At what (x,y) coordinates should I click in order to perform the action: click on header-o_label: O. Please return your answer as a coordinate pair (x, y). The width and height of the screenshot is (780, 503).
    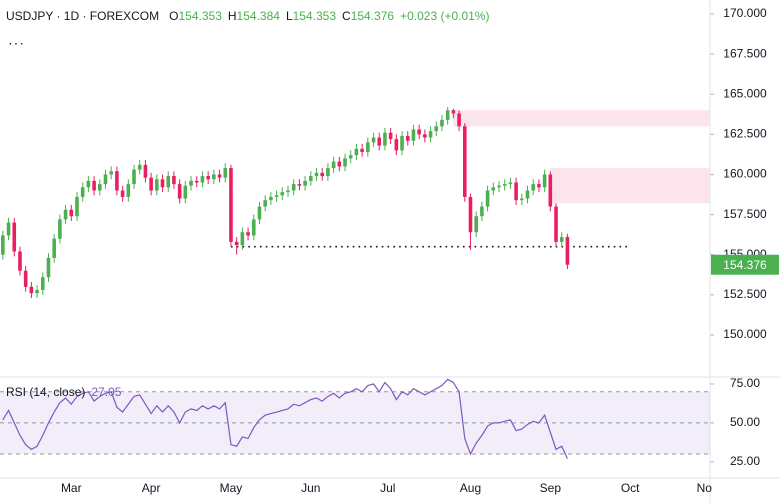
    Looking at the image, I should click on (173, 16).